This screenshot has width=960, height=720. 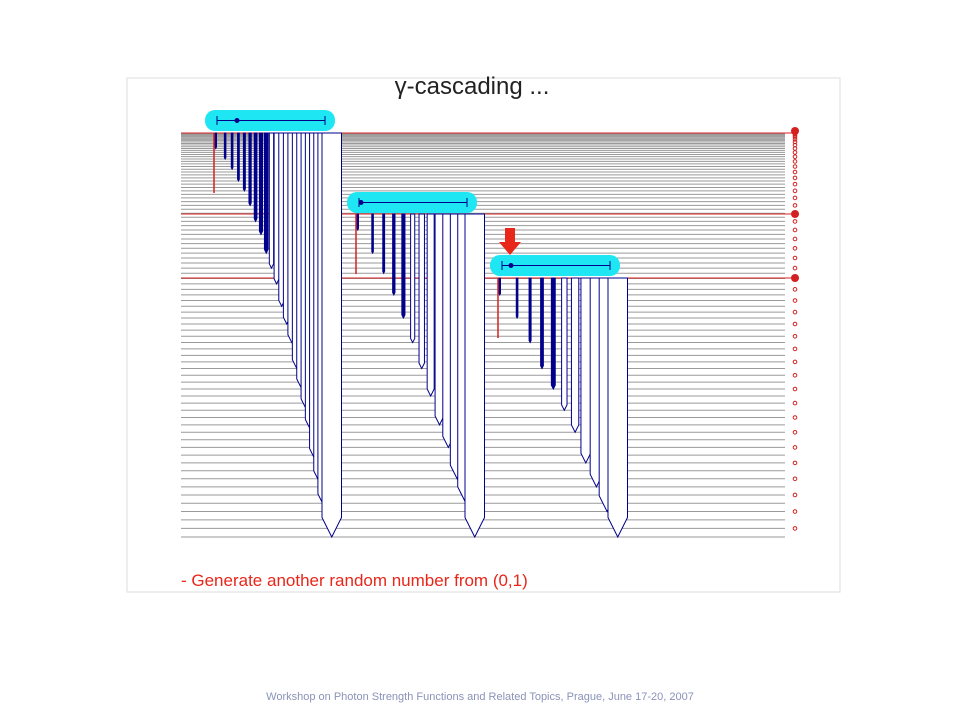 What do you see at coordinates (795, 329) in the screenshot?
I see `level-dots` at bounding box center [795, 329].